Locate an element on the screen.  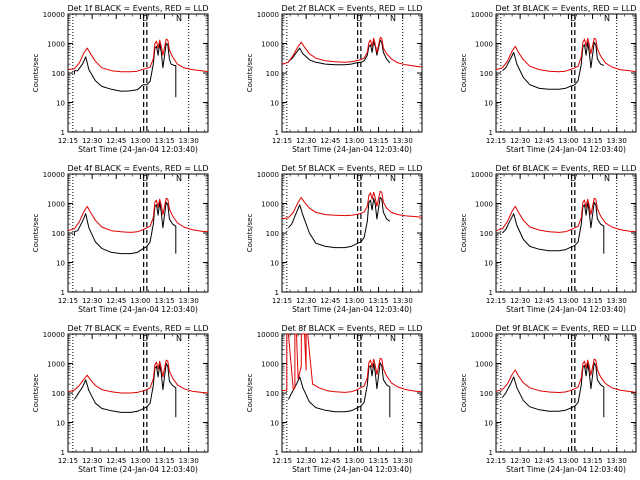
panel-title: Det 5f BLACK = Events, RED = LLD is located at coordinates (351, 168).